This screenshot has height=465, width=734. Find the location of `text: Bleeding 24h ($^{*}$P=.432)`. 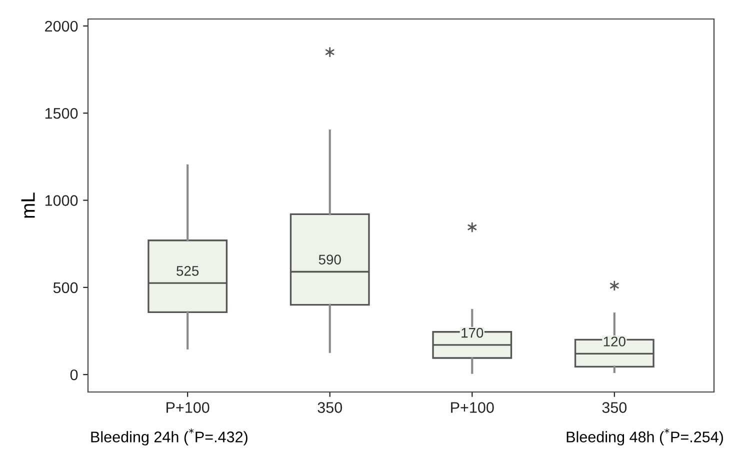

text: Bleeding 24h ($^{*}$P=.432) is located at coordinates (169, 437).